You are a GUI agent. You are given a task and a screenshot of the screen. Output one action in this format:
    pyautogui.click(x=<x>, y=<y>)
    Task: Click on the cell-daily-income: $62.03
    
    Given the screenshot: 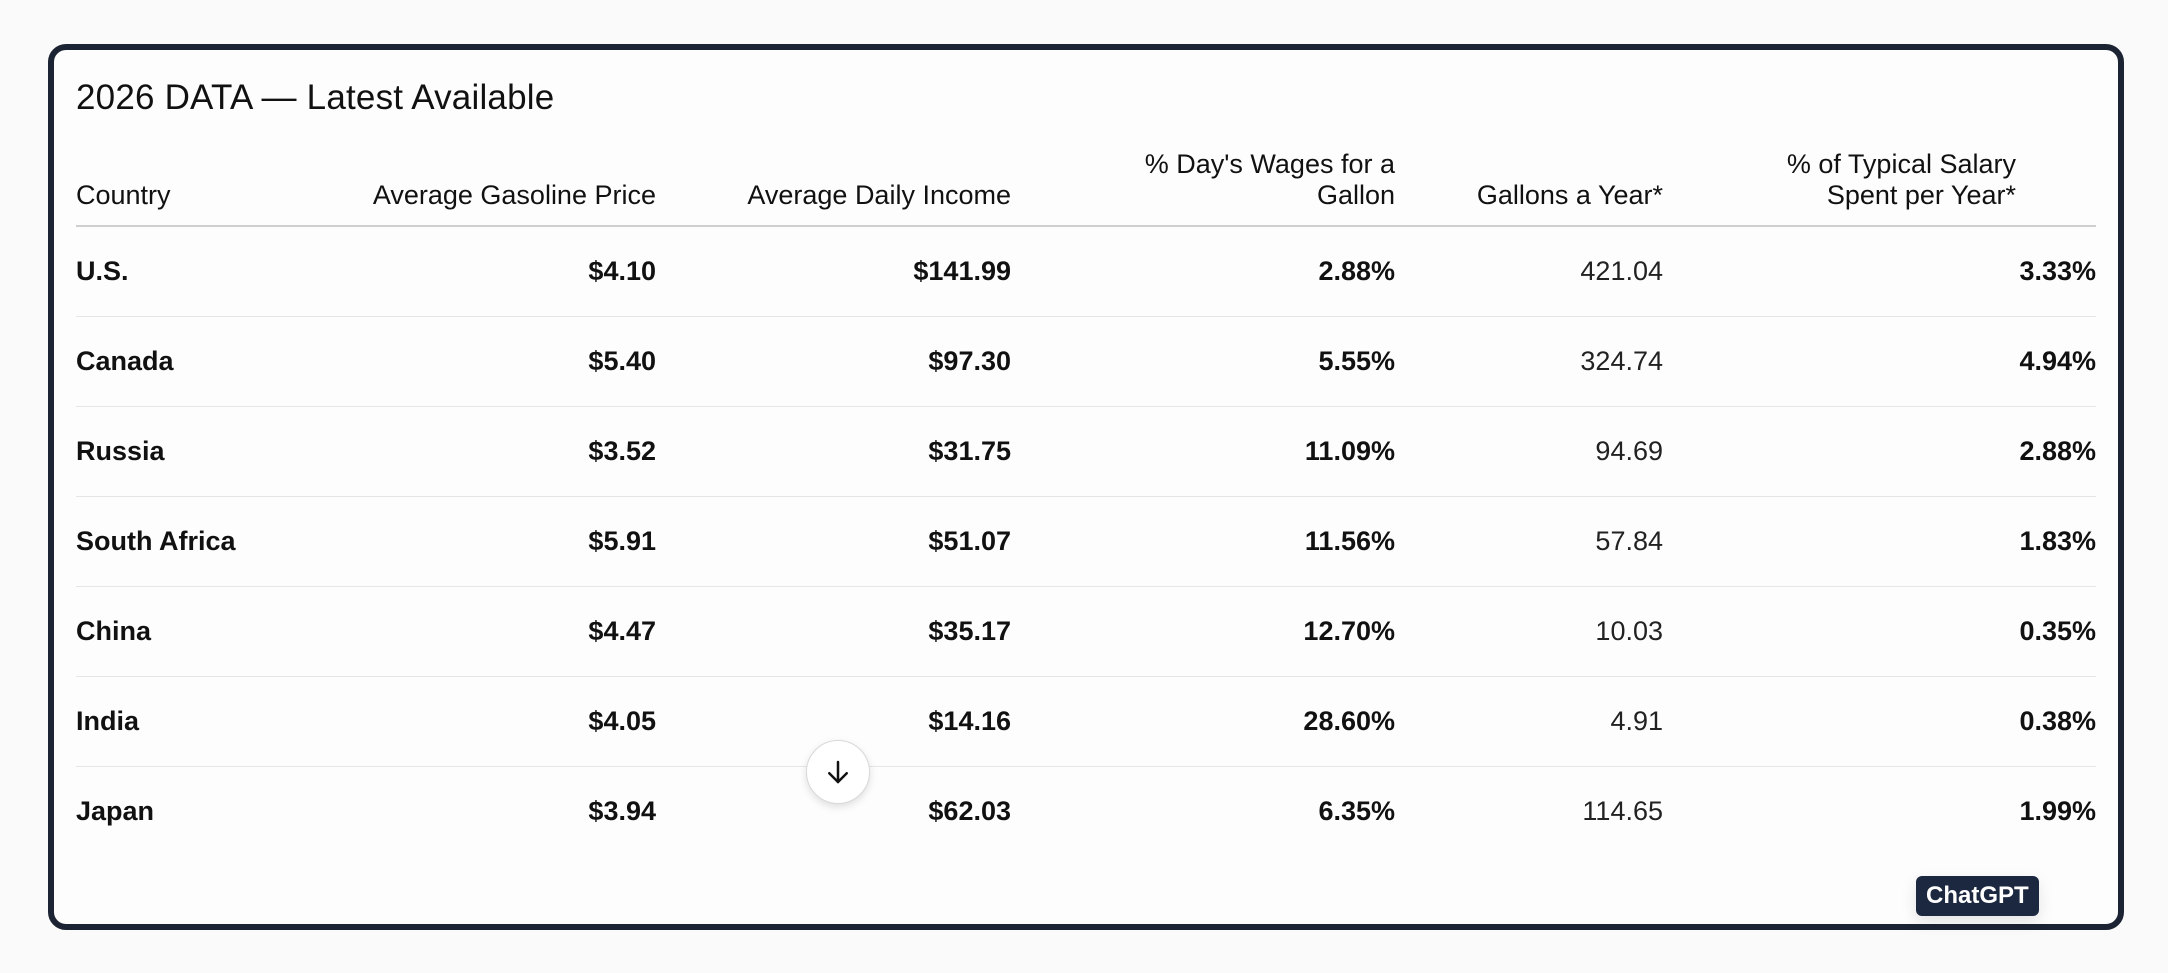 What is the action you would take?
    pyautogui.click(x=969, y=810)
    